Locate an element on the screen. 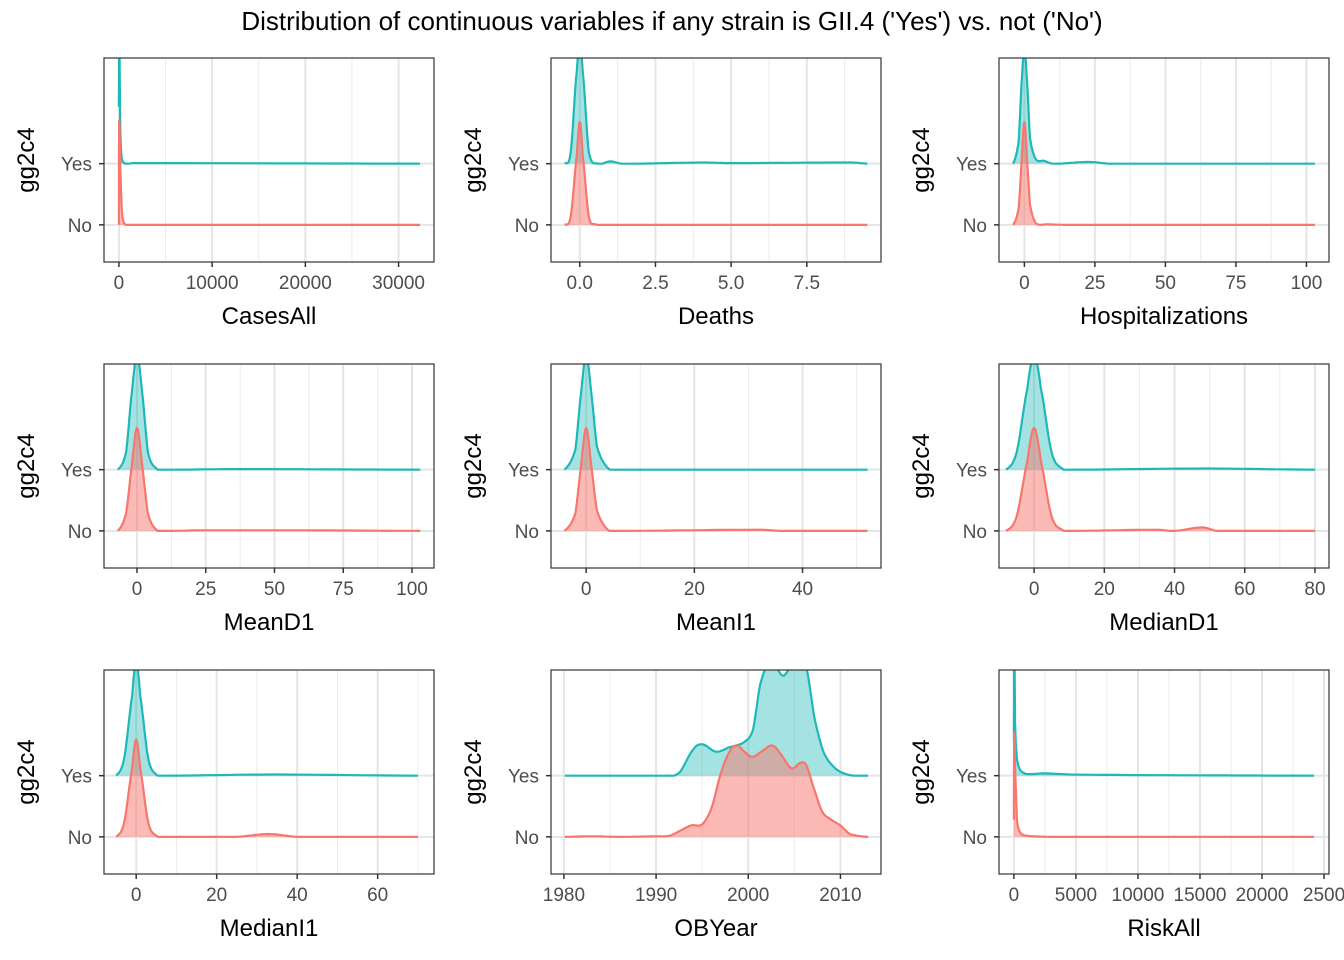 This screenshot has height=960, width=1344. x-tick-label: 2010 is located at coordinates (840, 895).